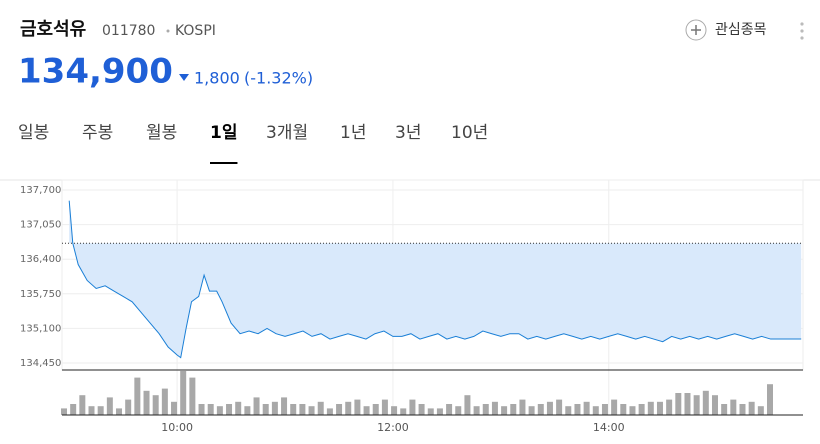 This screenshot has height=444, width=820. I want to click on tab: 월봉, so click(161, 133).